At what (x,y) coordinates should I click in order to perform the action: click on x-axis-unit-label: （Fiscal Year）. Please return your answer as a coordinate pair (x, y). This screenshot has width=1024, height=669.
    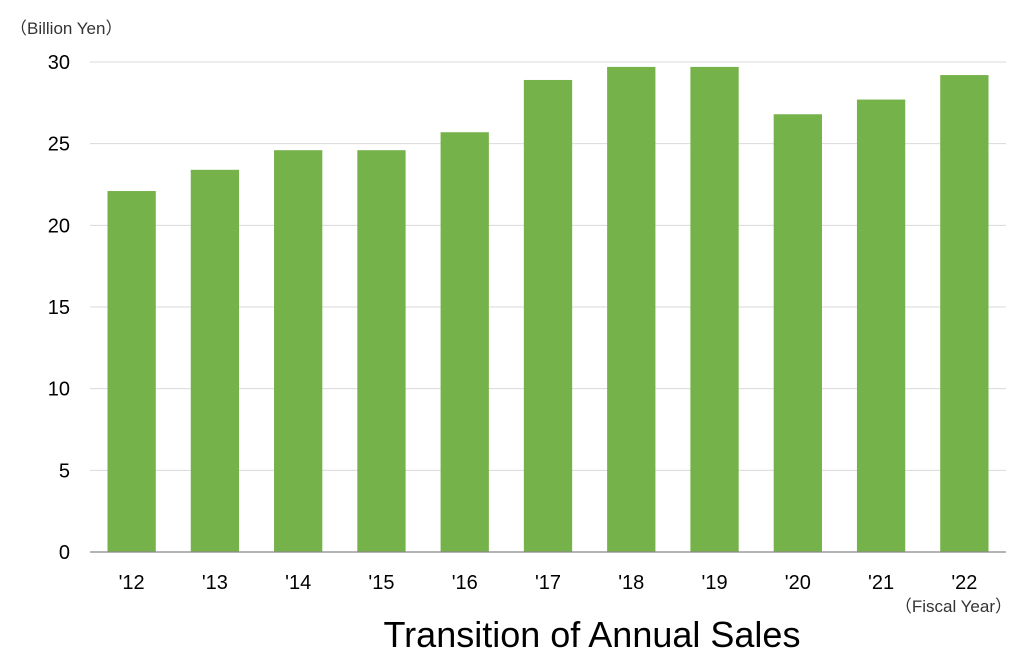
    Looking at the image, I should click on (953, 606).